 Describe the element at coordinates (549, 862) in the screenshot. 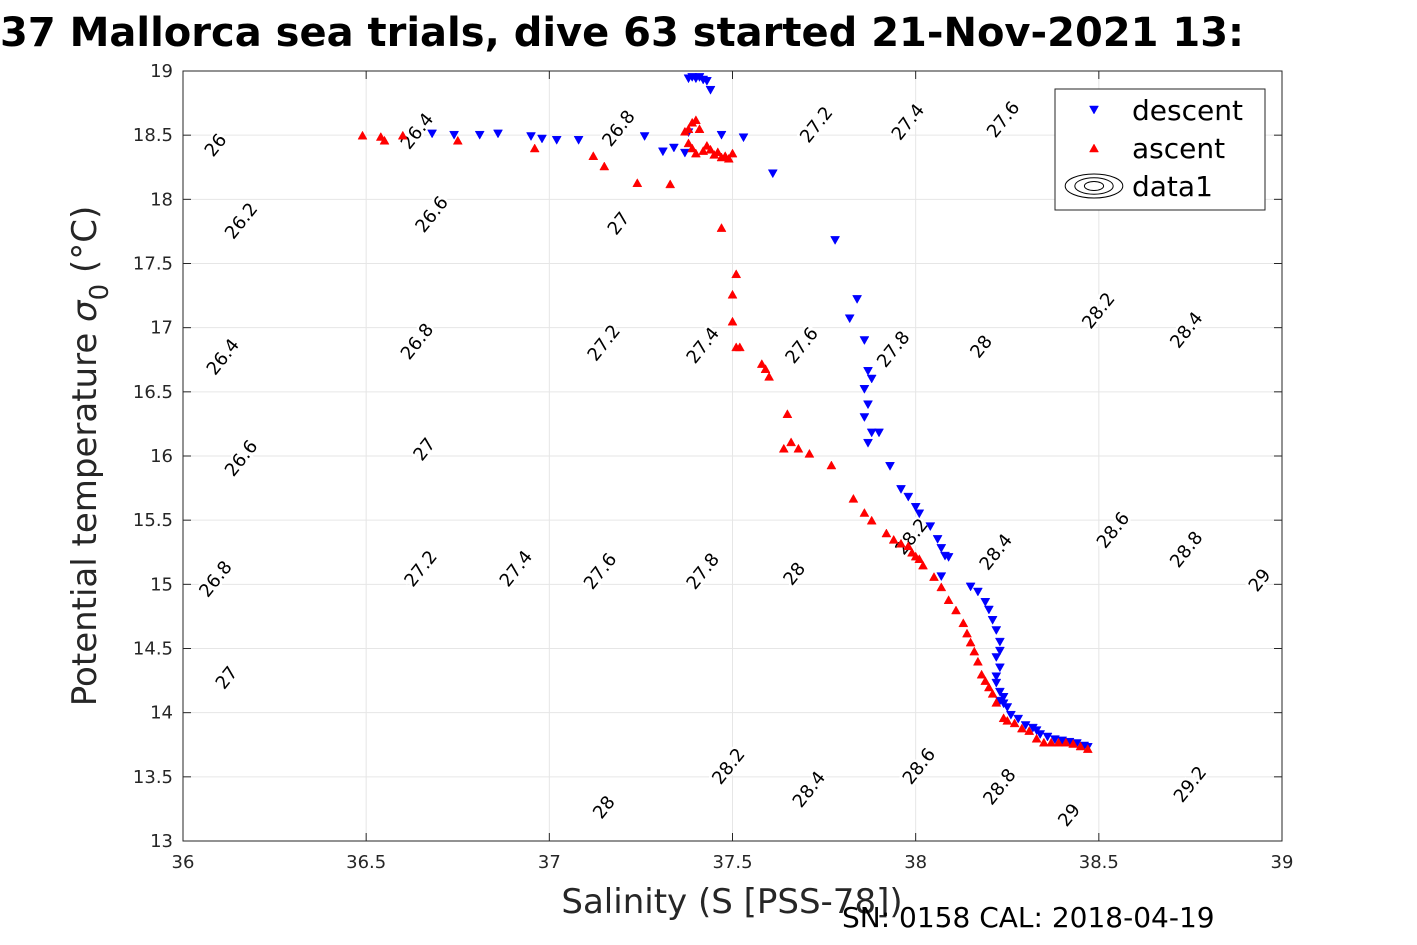

I see `x-tick-label: 37` at that location.